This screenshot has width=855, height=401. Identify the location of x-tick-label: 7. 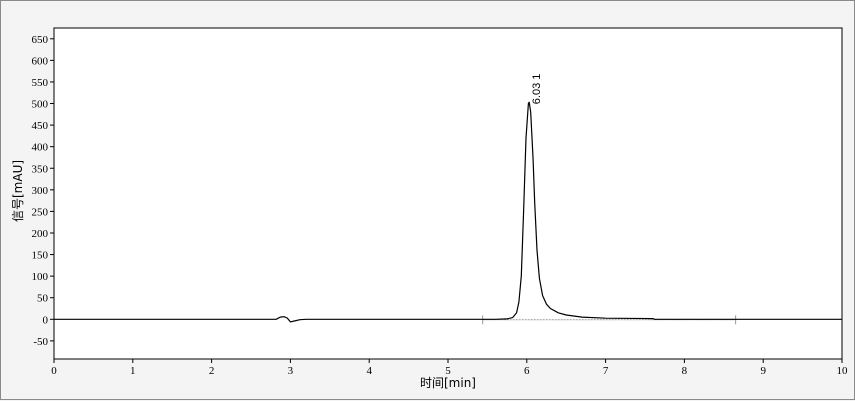
(606, 371).